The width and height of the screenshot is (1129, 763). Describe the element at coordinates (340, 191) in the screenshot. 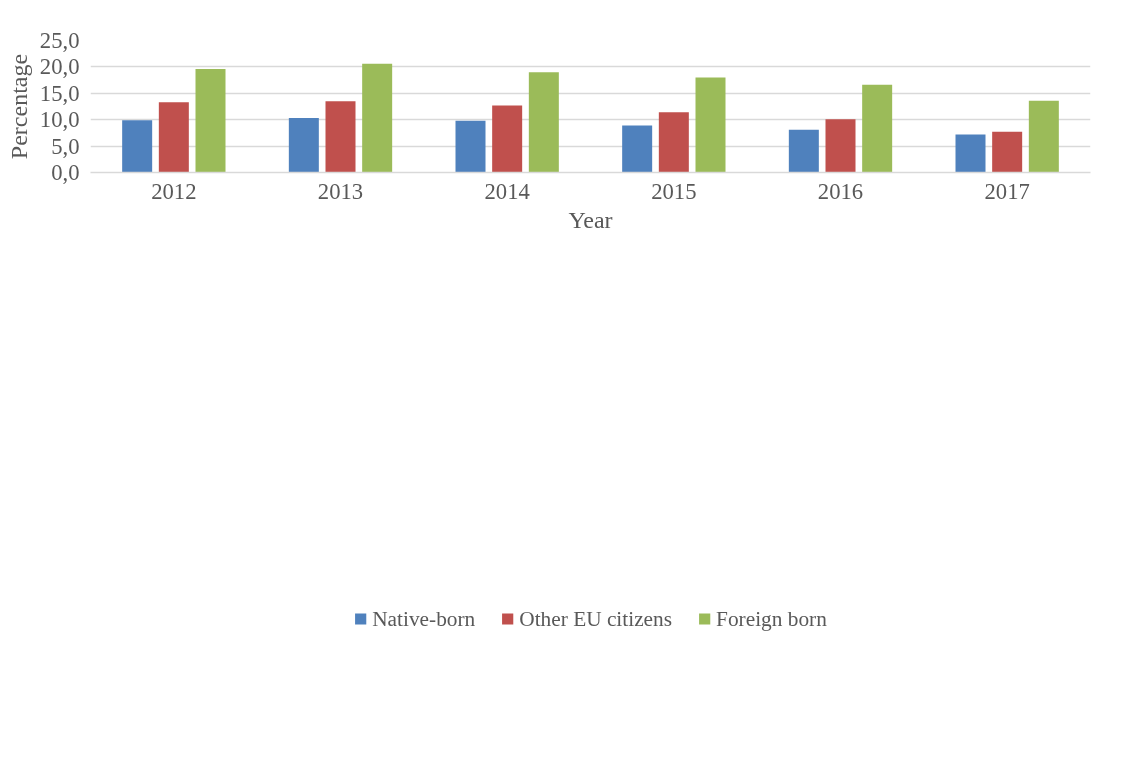

I see `x-tick-label: 2013` at that location.